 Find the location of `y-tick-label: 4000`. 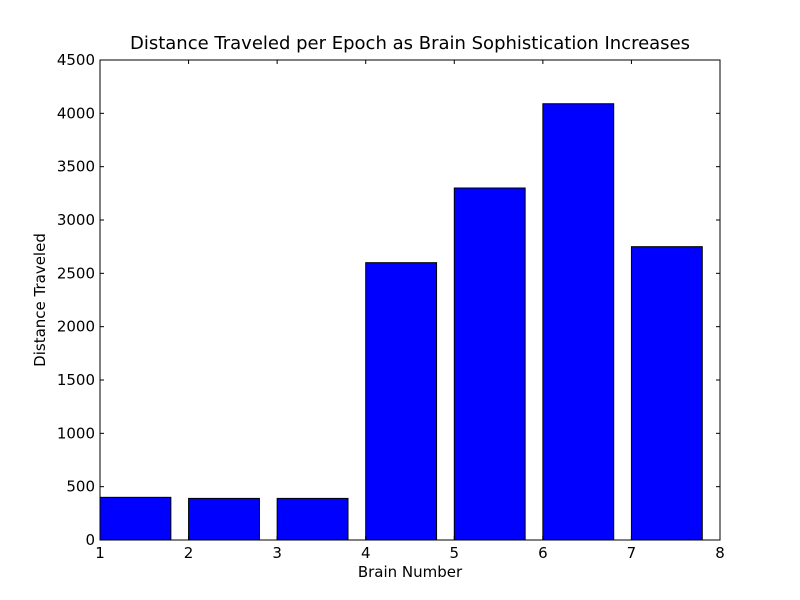

y-tick-label: 4000 is located at coordinates (76, 113).